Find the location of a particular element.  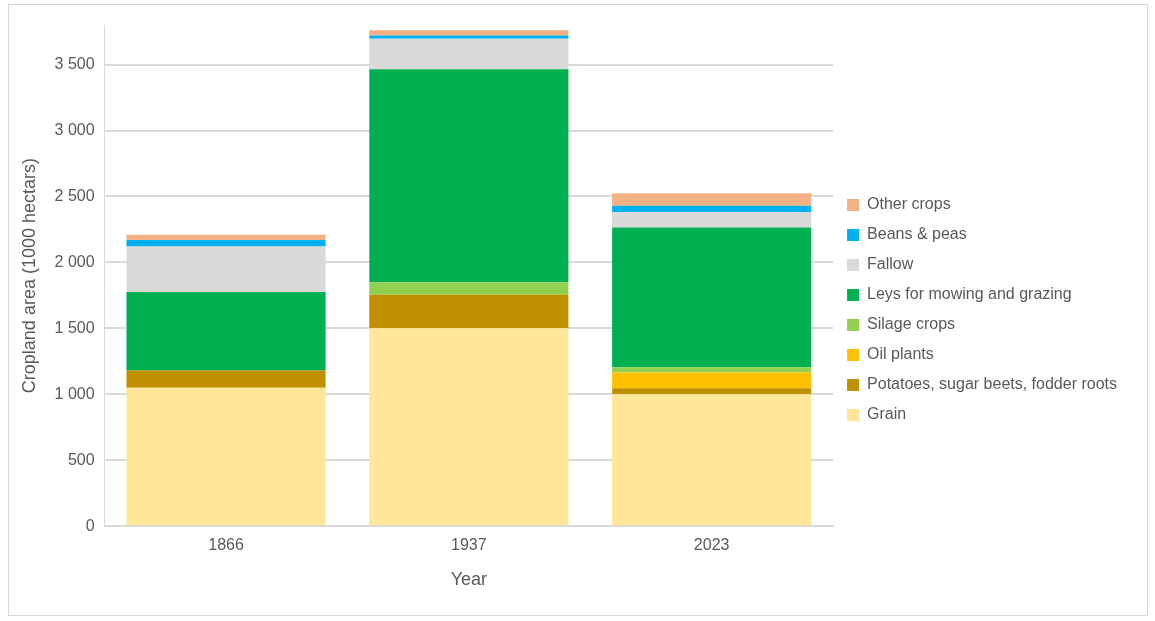

y-tick-label: 3 000 is located at coordinates (74, 129).